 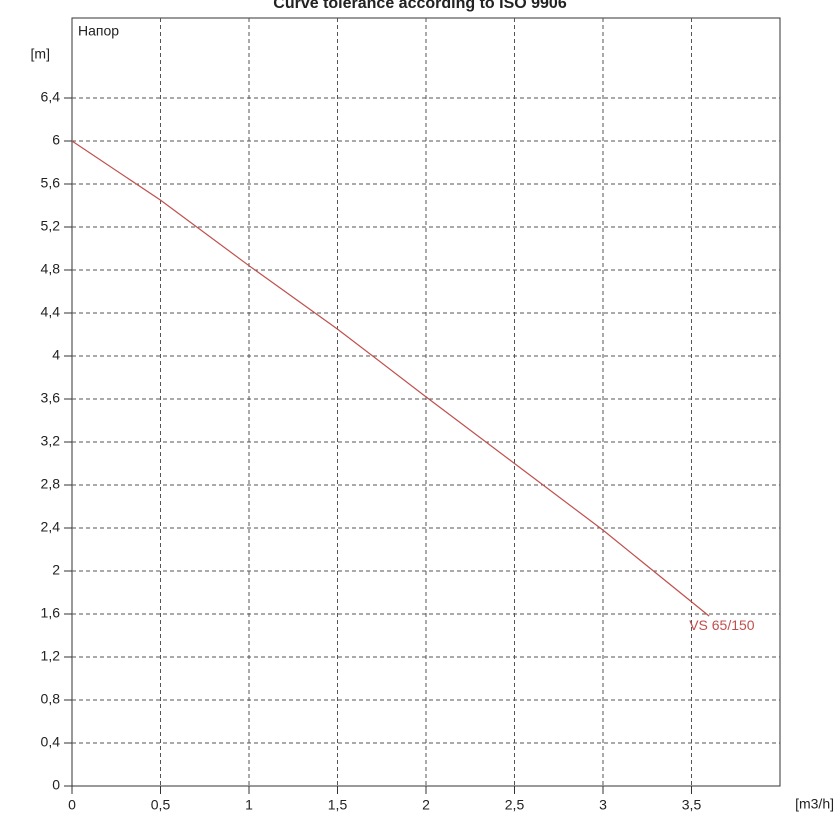 What do you see at coordinates (98, 31) in the screenshot?
I see `annotation: Напор` at bounding box center [98, 31].